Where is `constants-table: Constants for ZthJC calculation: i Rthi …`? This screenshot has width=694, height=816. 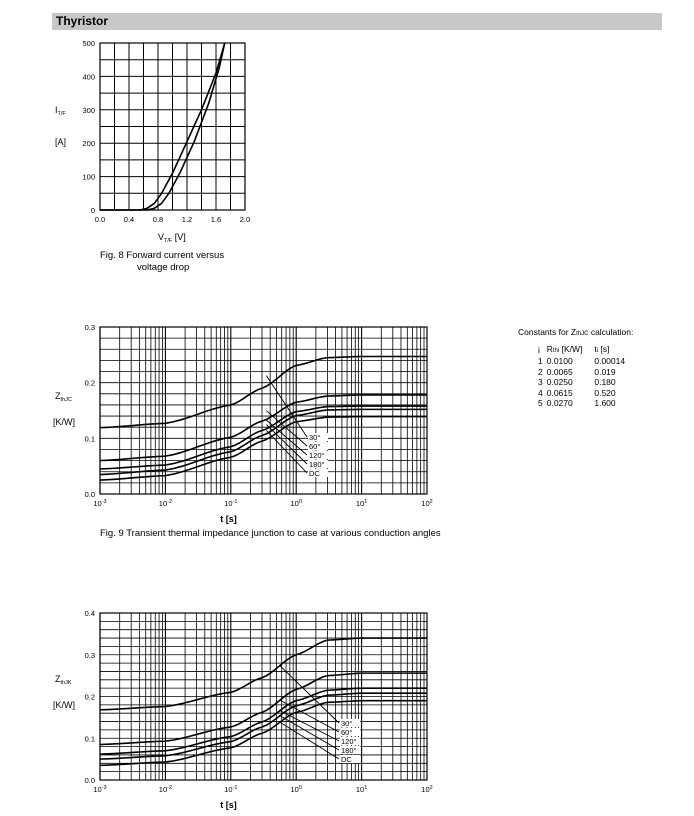 constants-table: Constants for ZthJC calculation: i Rthi … is located at coordinates (575, 368).